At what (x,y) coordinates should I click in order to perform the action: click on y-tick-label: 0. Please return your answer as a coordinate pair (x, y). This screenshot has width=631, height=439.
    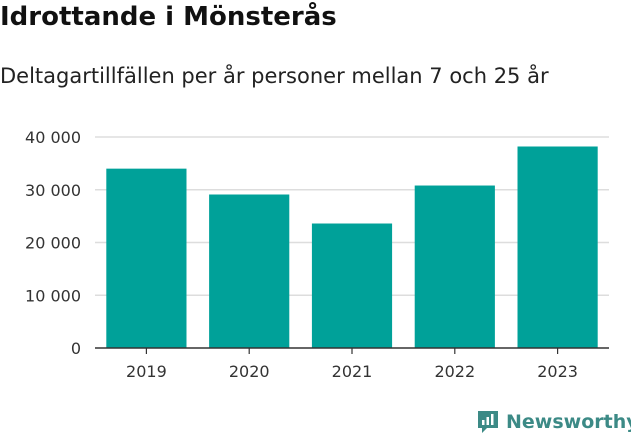
    Looking at the image, I should click on (76, 348).